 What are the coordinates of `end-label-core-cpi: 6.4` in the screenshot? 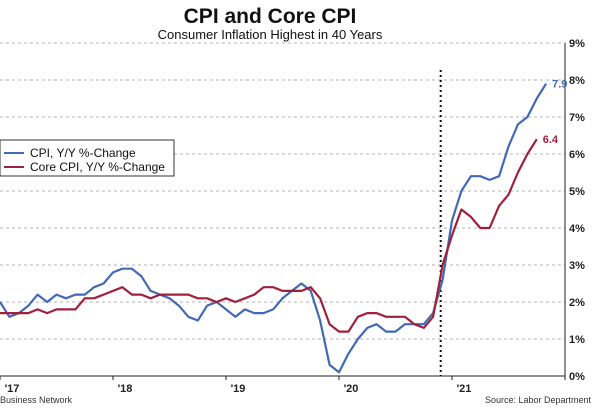 It's located at (551, 140).